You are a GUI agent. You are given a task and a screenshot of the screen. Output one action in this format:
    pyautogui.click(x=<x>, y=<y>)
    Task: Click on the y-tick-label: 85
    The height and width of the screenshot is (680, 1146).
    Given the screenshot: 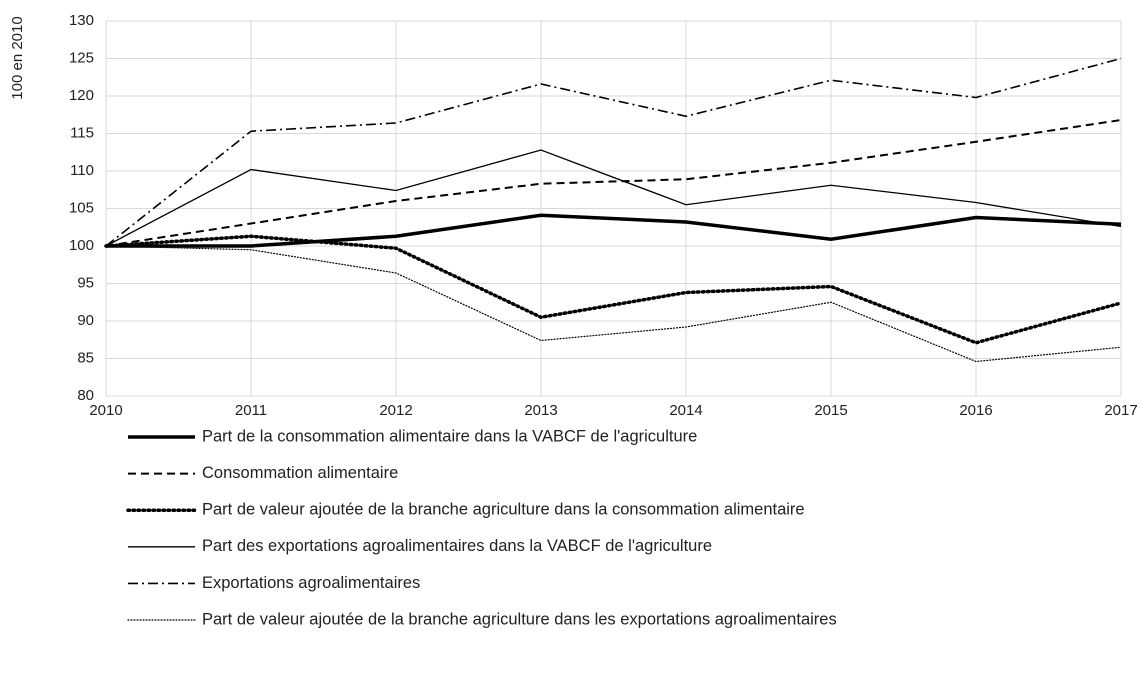 What is the action you would take?
    pyautogui.click(x=85, y=357)
    